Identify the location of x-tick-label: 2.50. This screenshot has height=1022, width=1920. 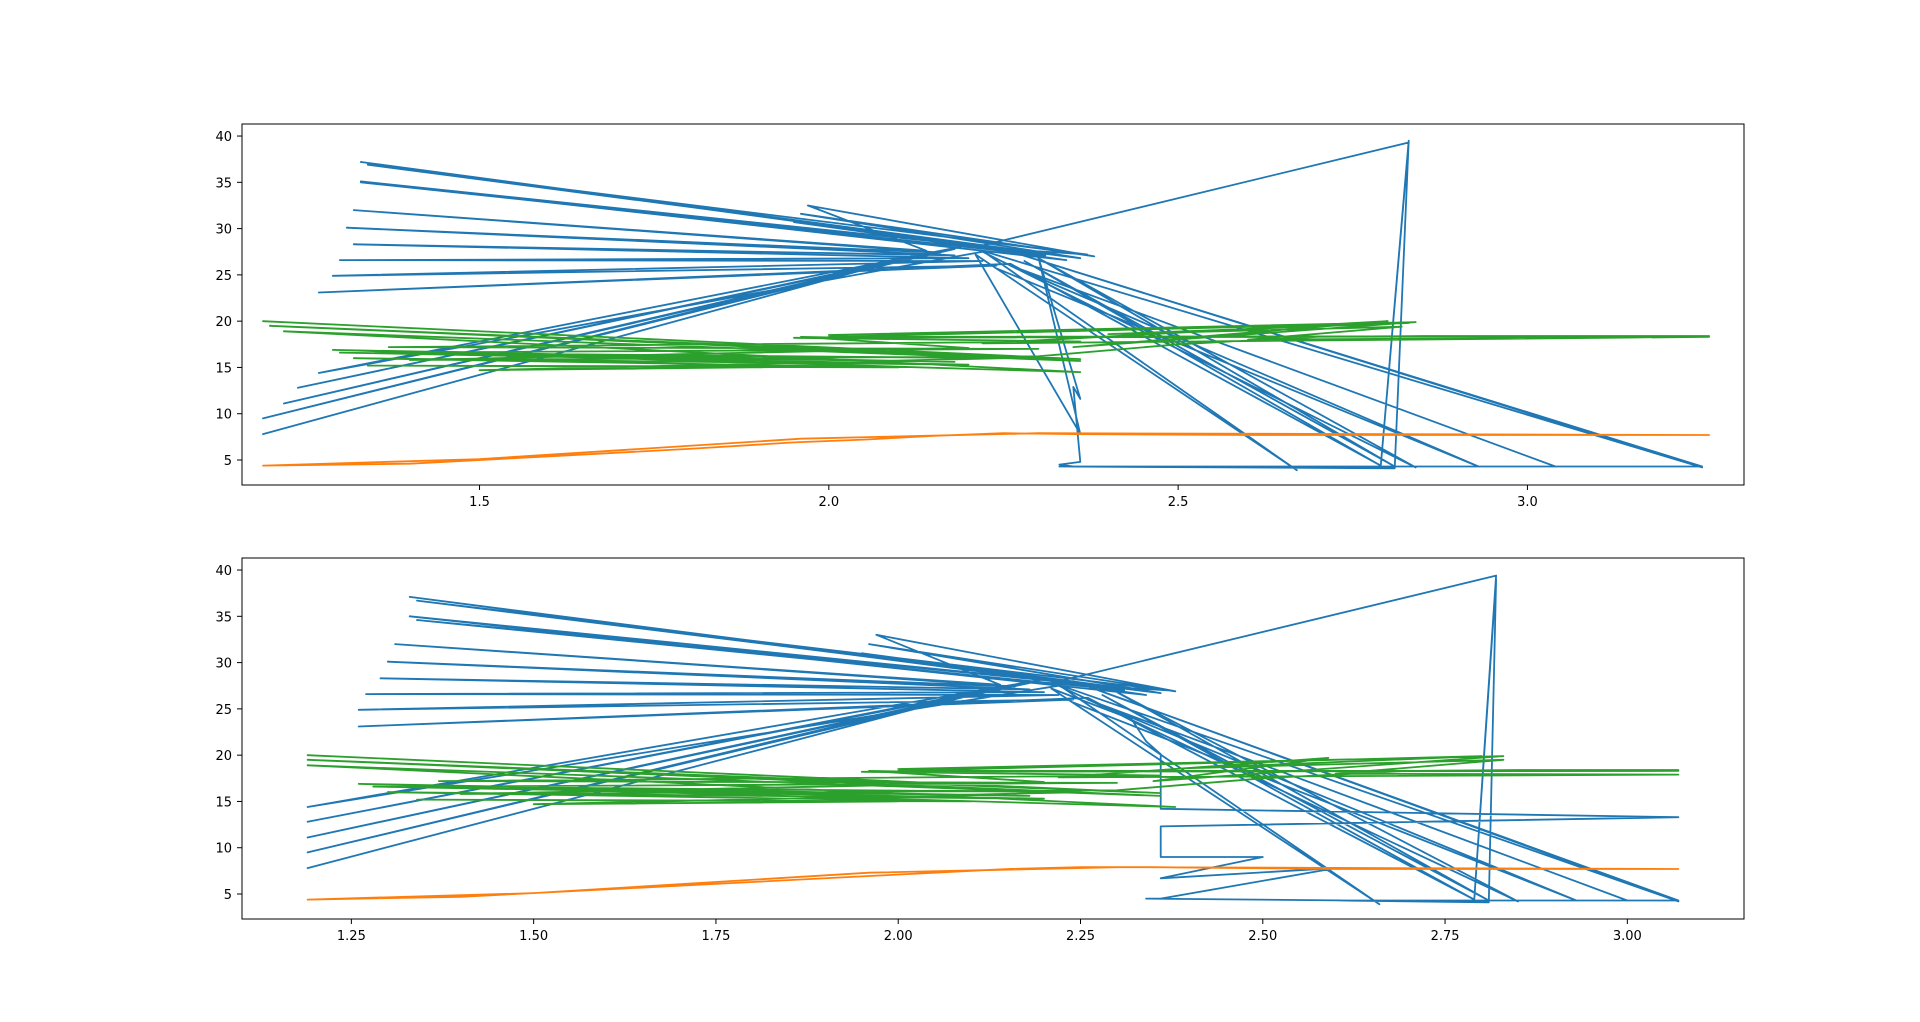
(1262, 936).